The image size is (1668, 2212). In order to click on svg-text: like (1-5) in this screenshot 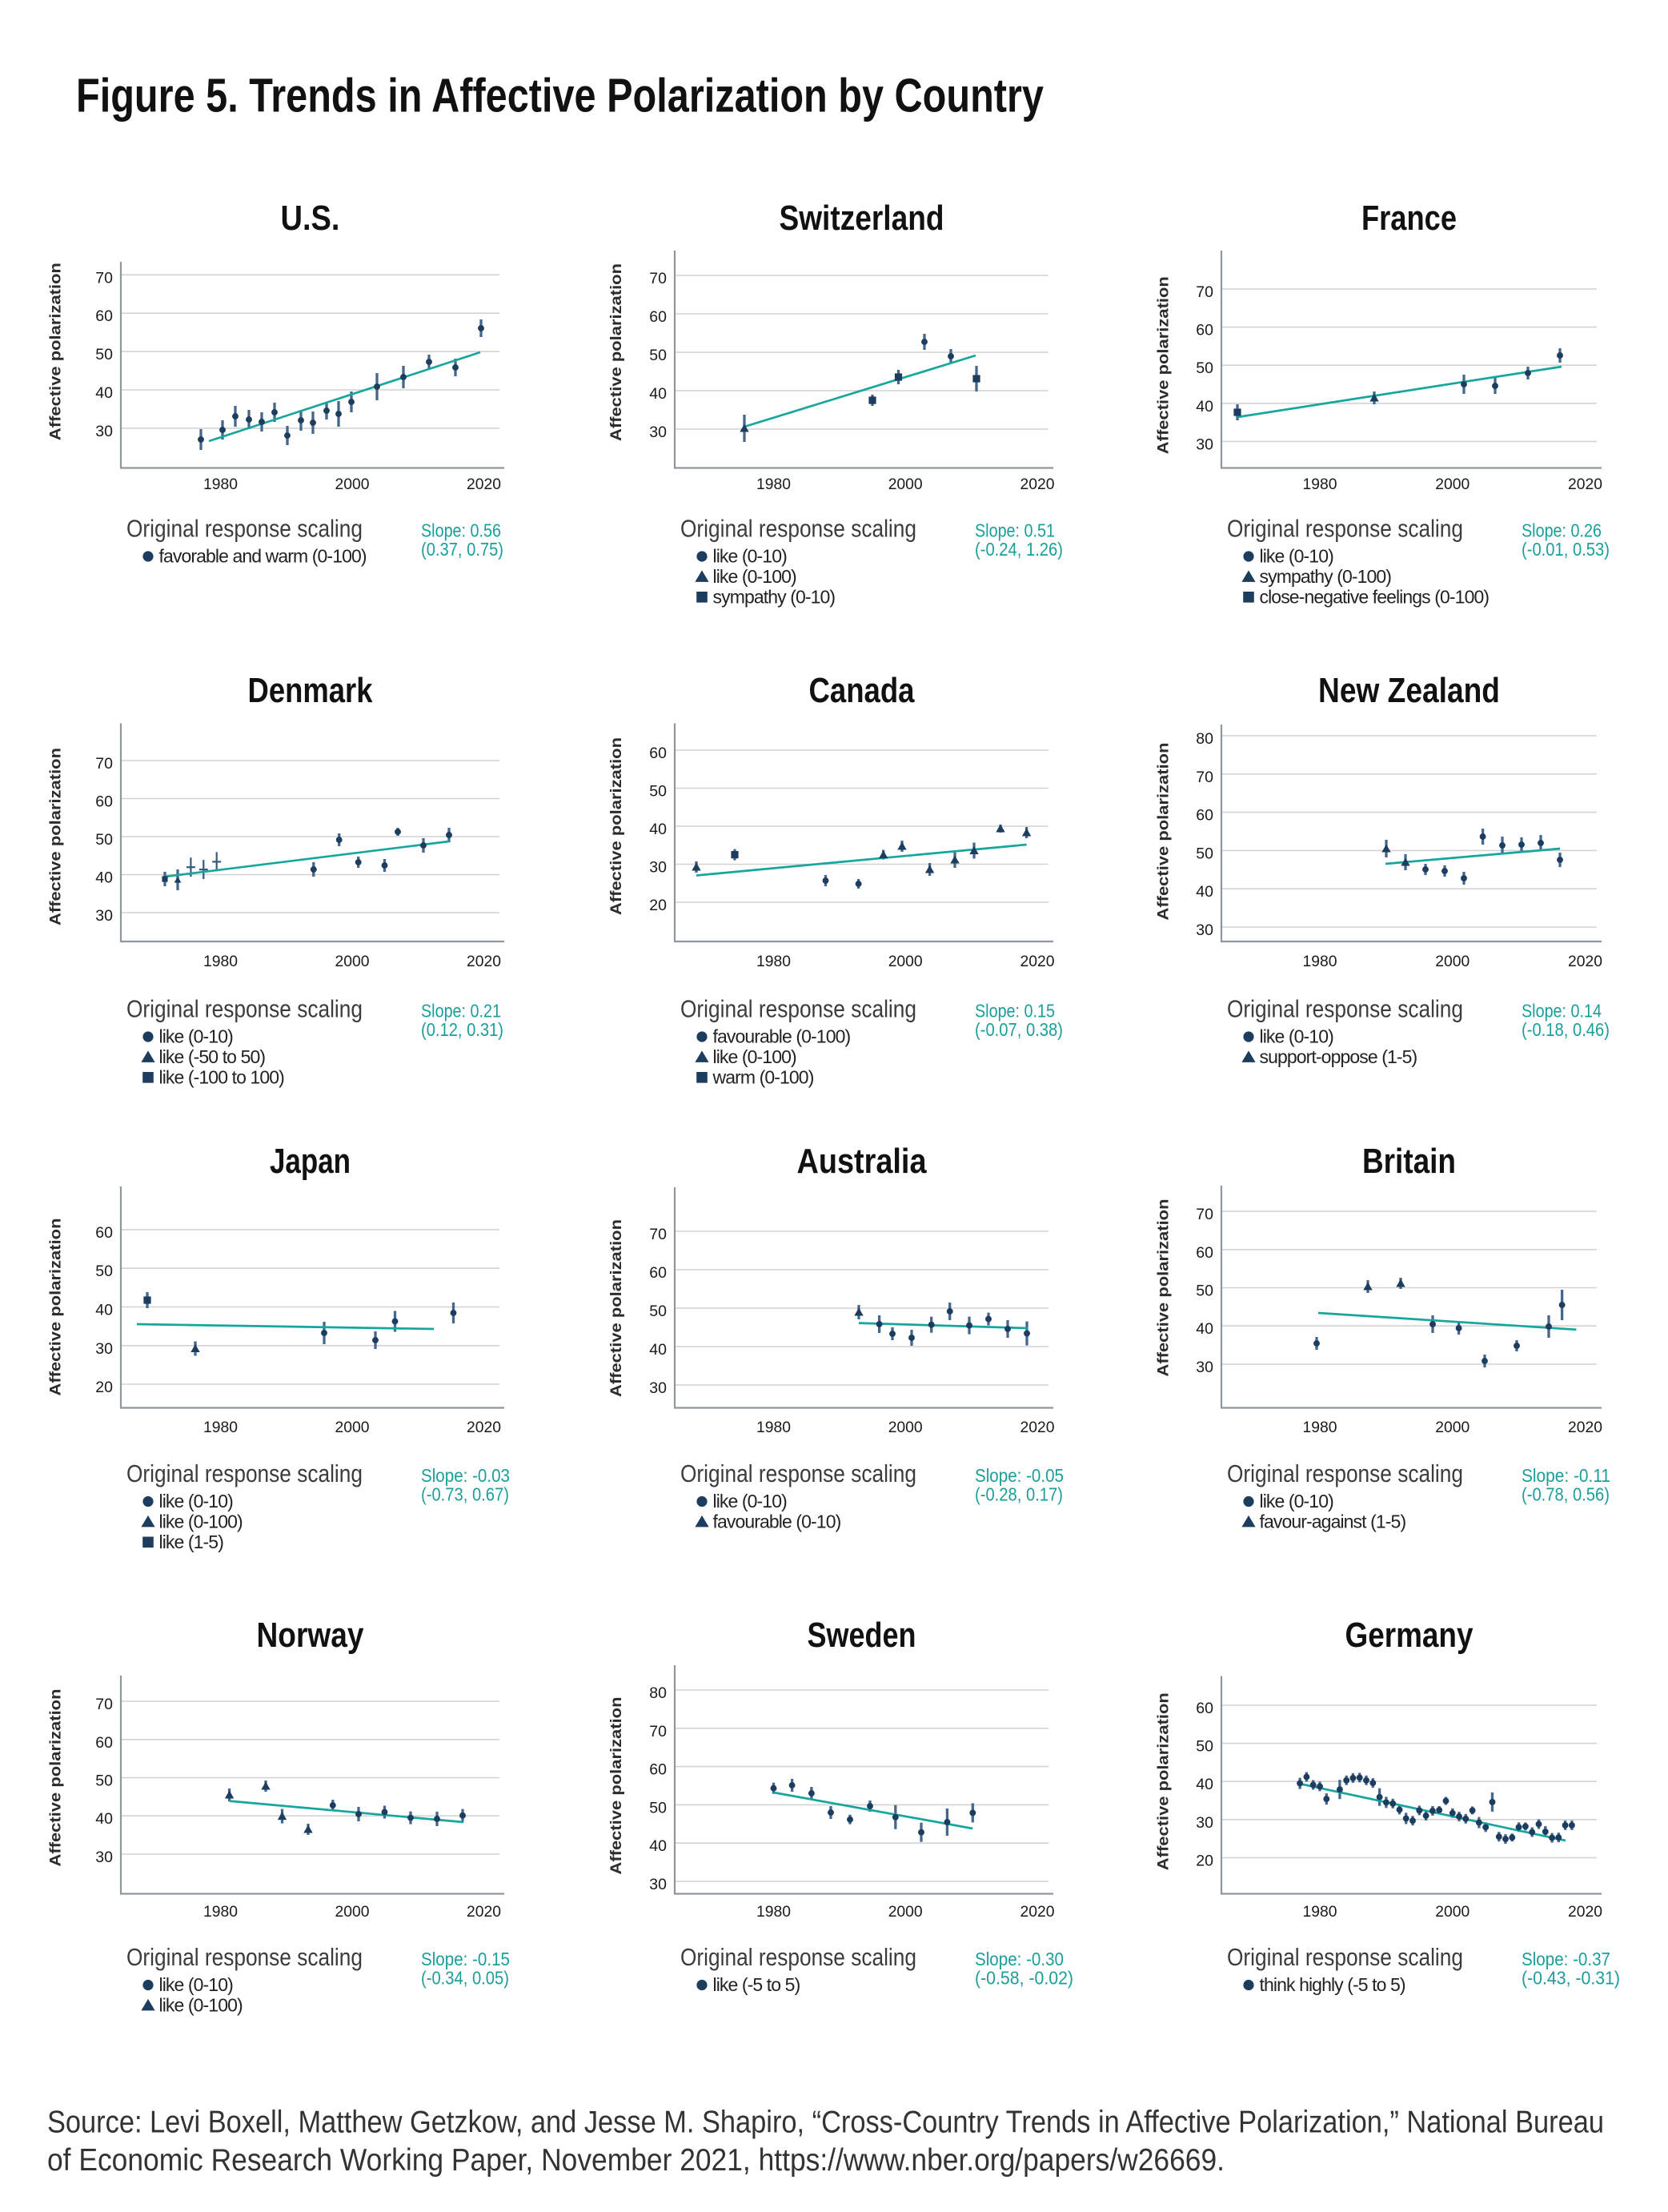, I will do `click(191, 1542)`.